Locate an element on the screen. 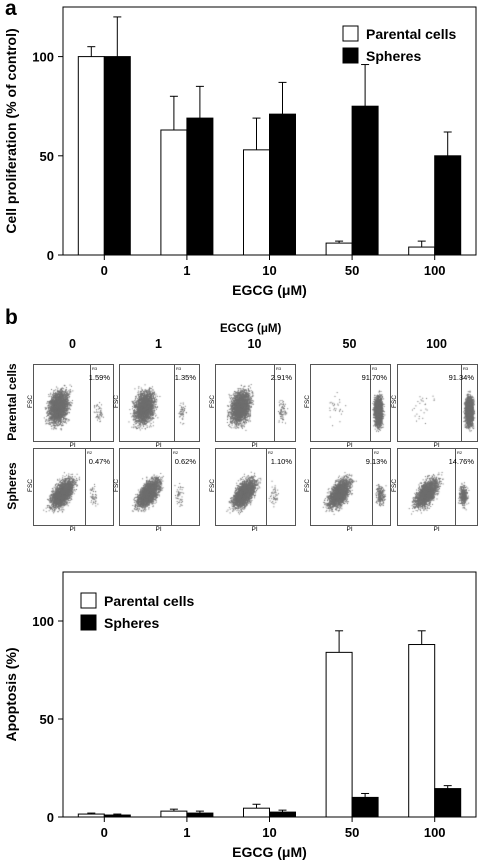 The image size is (484, 863). flow-plot: R3 91.70% is located at coordinates (350, 403).